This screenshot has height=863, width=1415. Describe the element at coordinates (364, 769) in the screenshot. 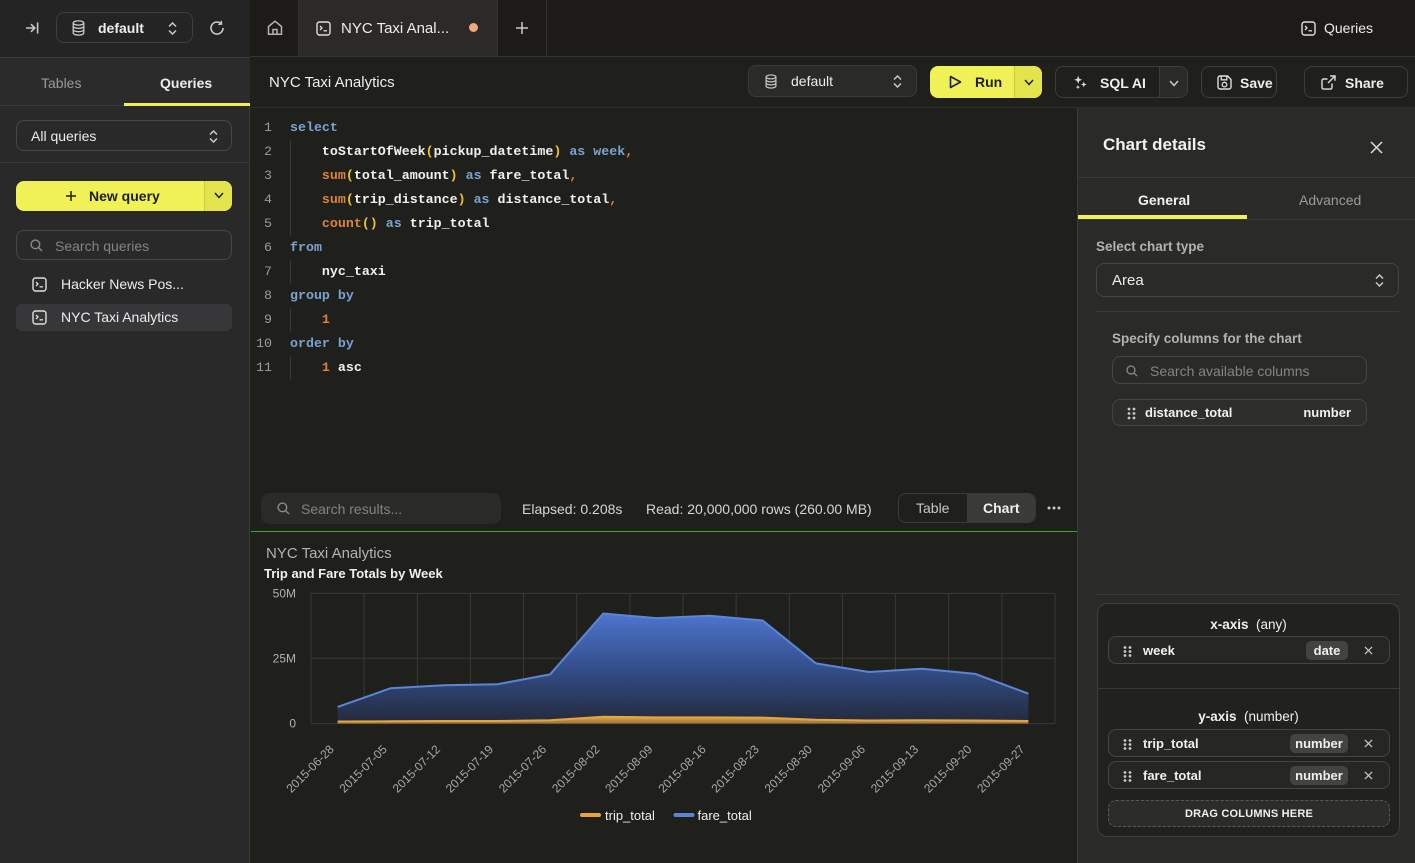

I see `svg-text: 2015-07-05` at that location.